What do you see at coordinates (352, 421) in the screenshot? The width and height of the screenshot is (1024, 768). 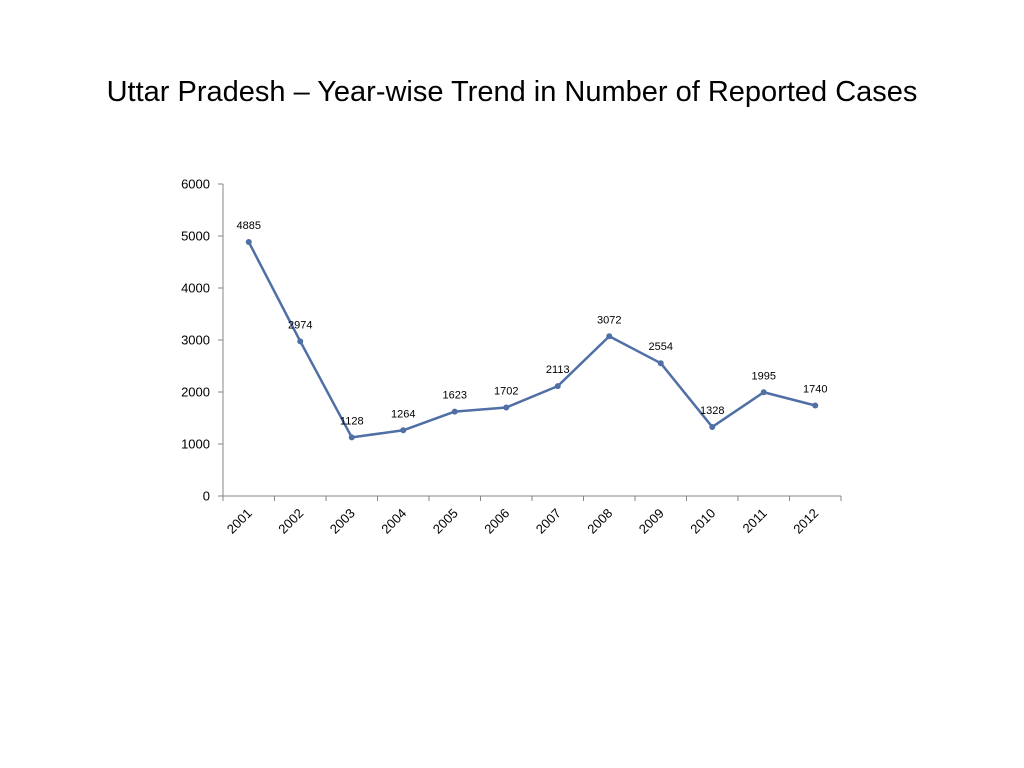 I see `data-label: 1128` at bounding box center [352, 421].